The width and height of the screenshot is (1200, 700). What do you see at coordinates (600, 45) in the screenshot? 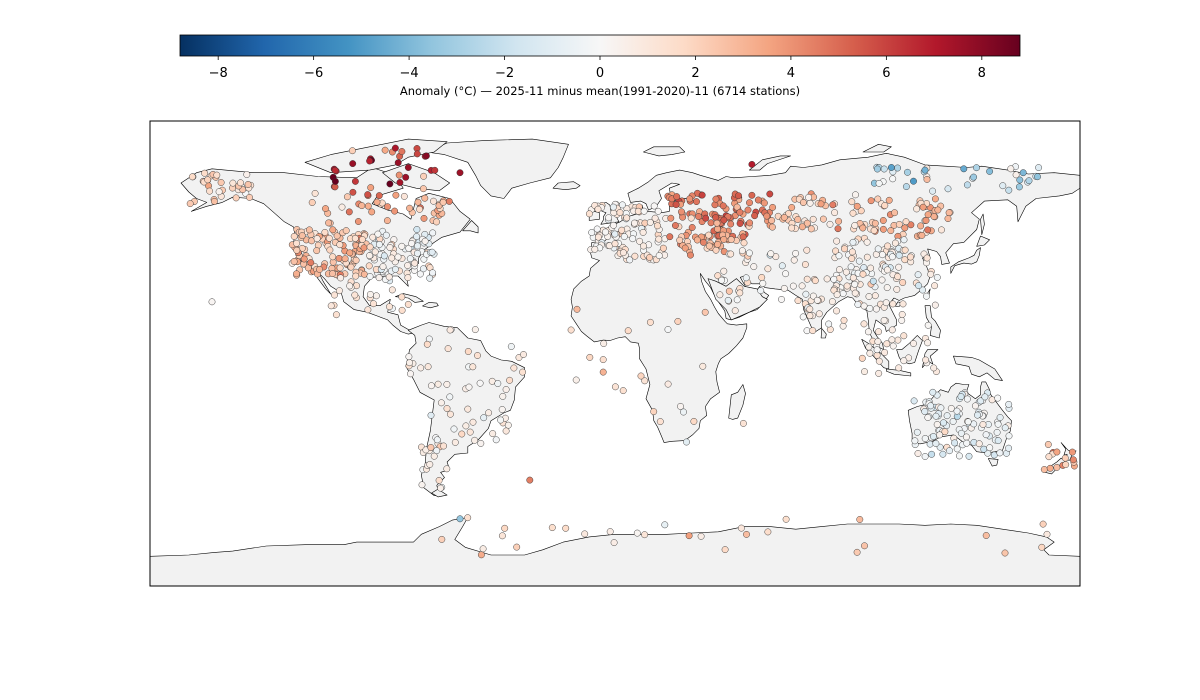
I see `colorbar-gradient` at bounding box center [600, 45].